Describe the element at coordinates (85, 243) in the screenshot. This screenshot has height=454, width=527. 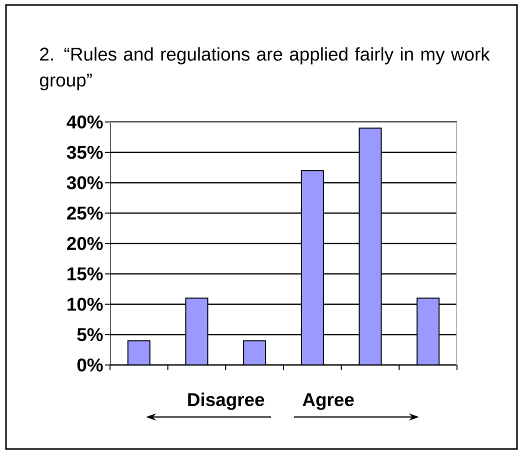
I see `y-tick-label: 20%` at that location.